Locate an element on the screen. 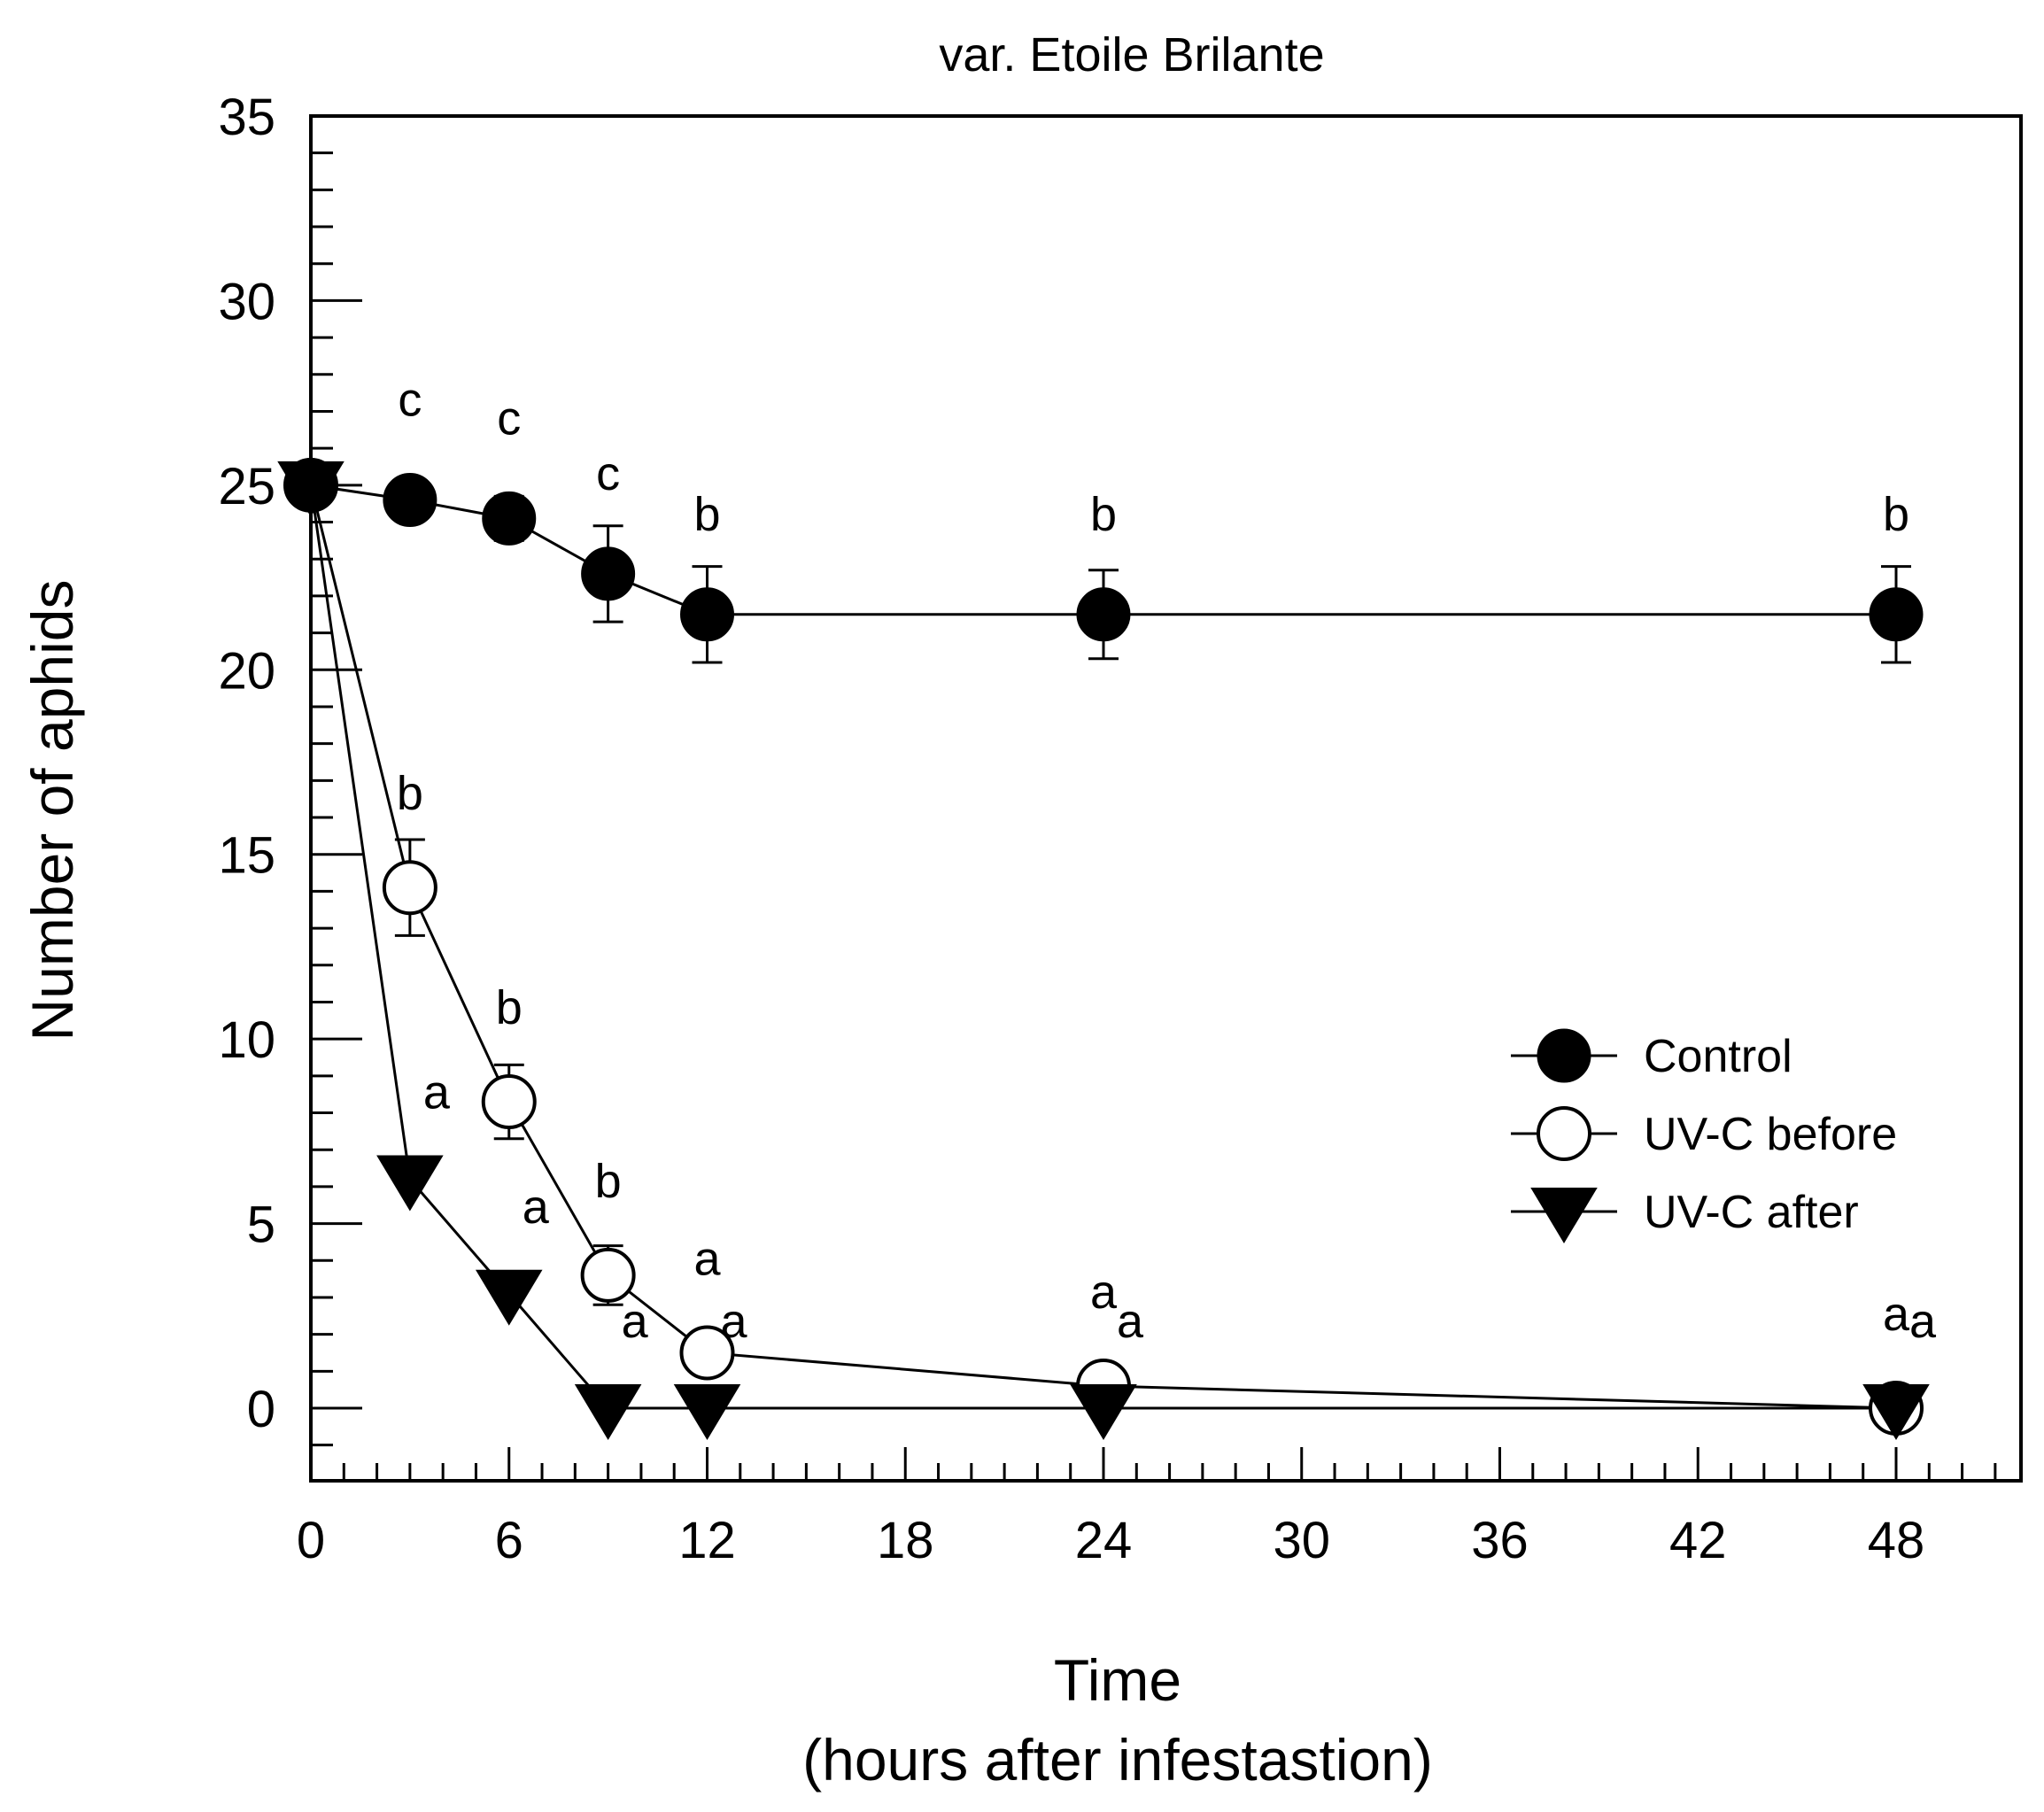  x-tick-label: 6 is located at coordinates (509, 1541).